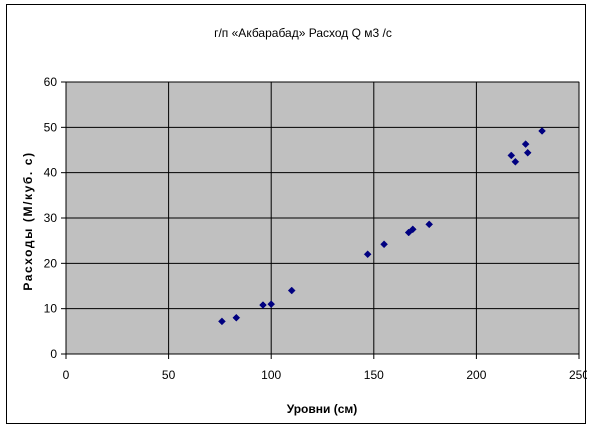 This screenshot has width=592, height=428. Describe the element at coordinates (476, 375) in the screenshot. I see `x-tick-label: 200` at that location.